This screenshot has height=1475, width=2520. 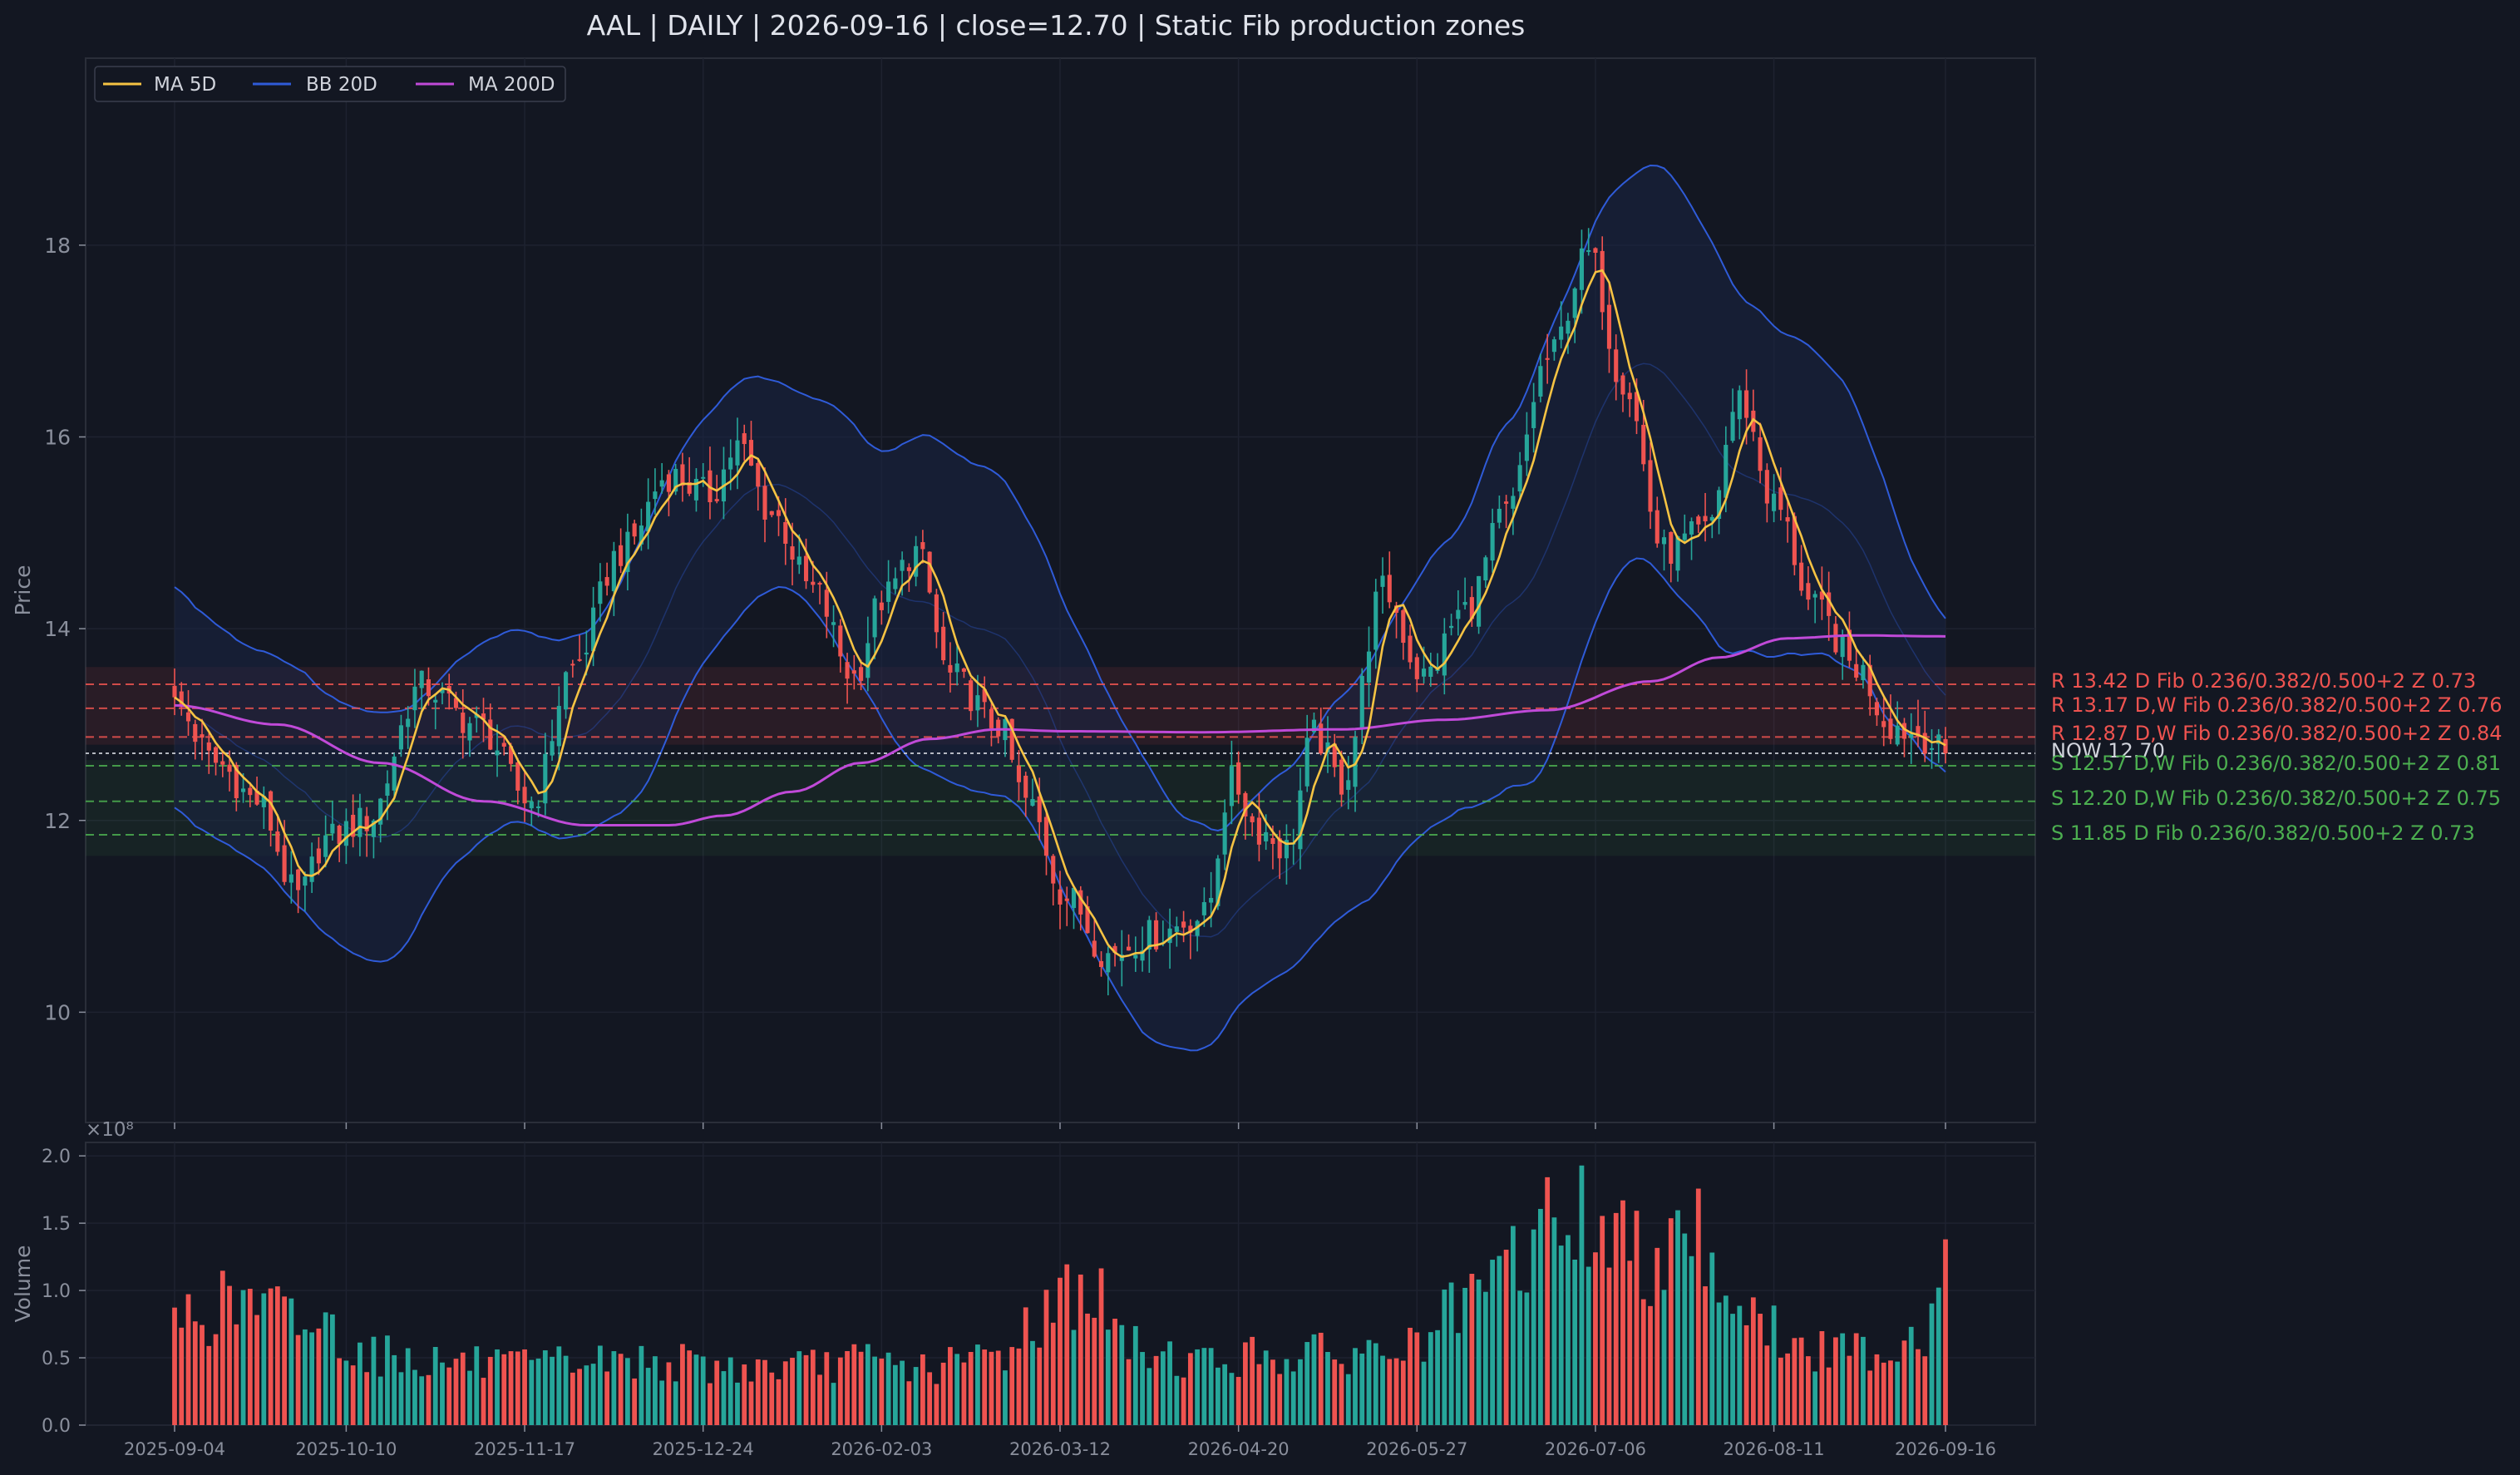 I want to click on zone-label-s: S 11.85 D Fib 0.236/0.382/0.500+2 Z 0.73, so click(x=2263, y=833).